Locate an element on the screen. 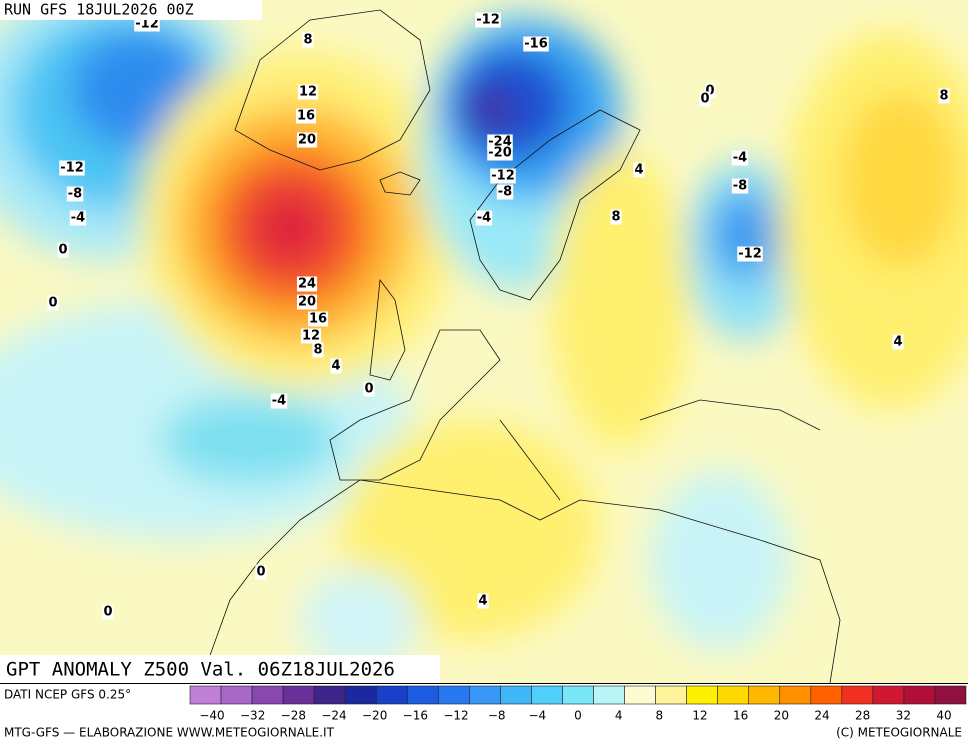 The width and height of the screenshot is (968, 745). colorbar-tick-label: 0 is located at coordinates (578, 716).